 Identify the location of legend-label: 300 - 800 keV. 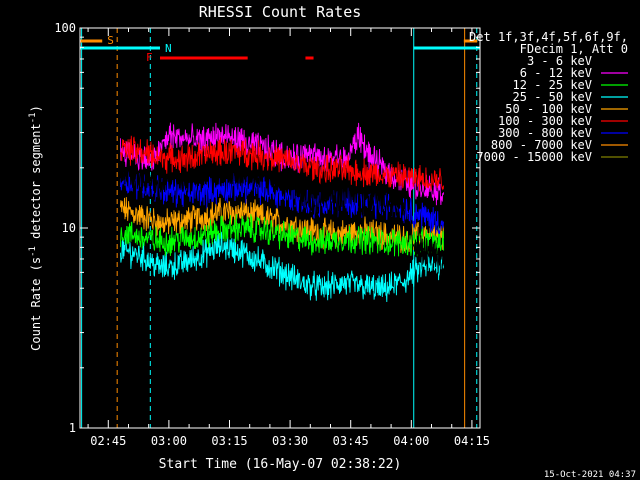
(545, 133).